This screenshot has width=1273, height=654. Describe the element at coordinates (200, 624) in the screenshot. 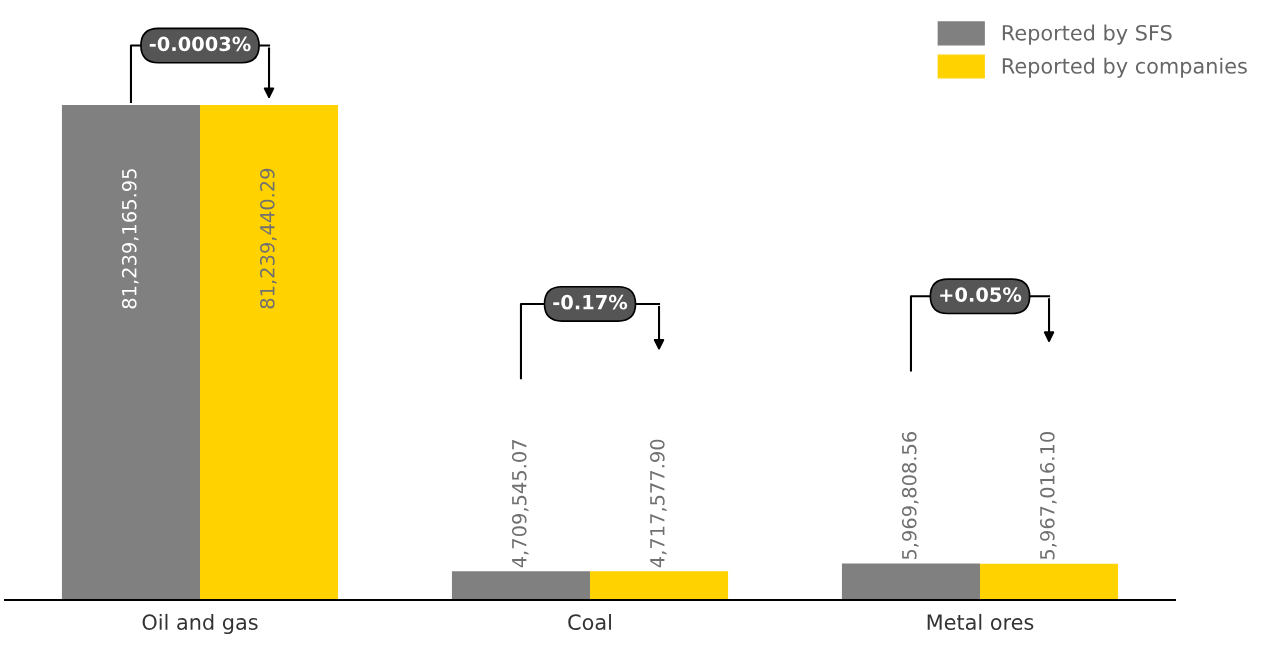

I see `x-tick-label: Oil and gas` at that location.